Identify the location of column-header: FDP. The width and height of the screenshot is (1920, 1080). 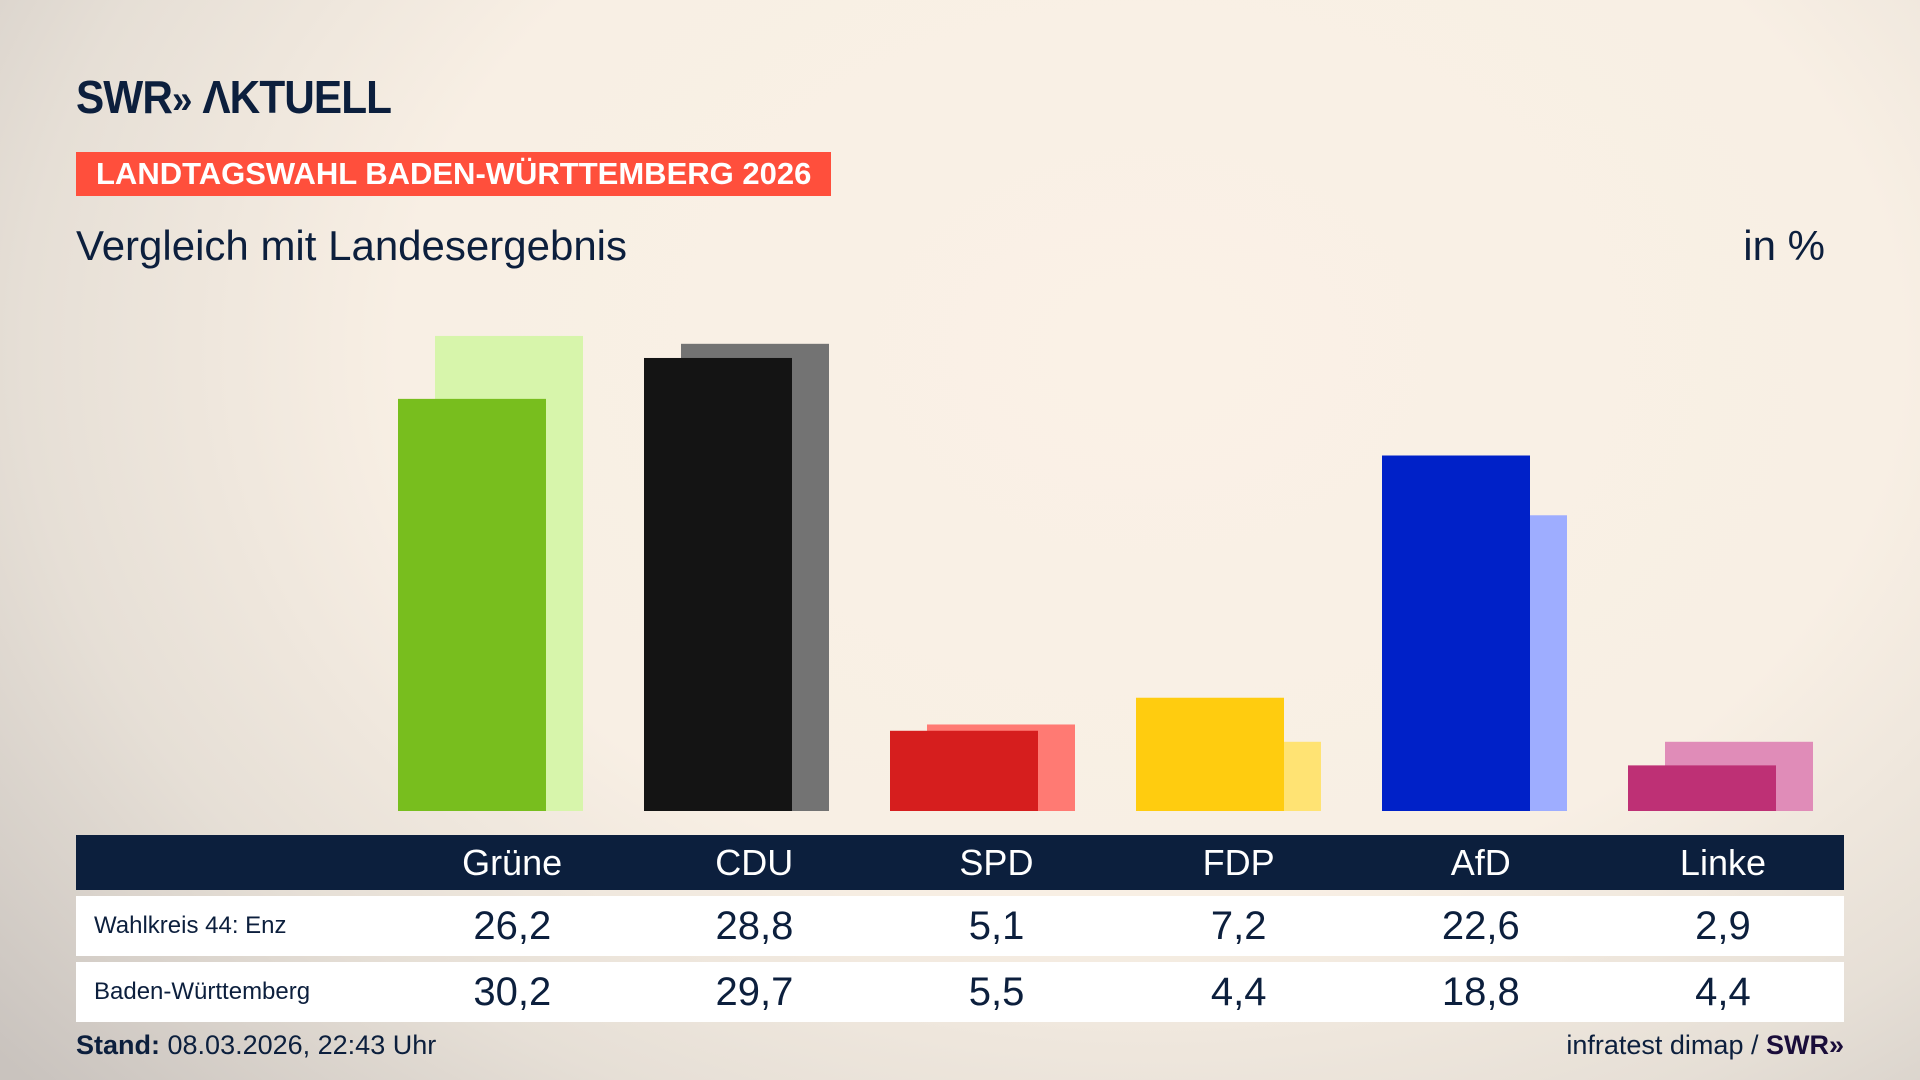
(1238, 862).